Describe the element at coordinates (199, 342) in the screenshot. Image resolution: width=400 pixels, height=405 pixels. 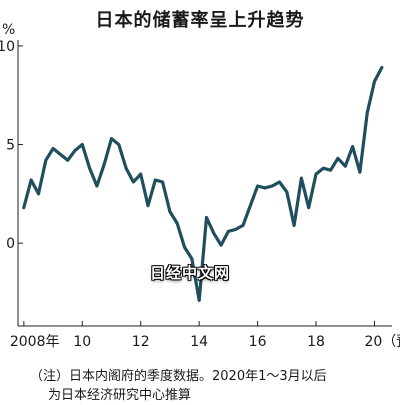
I see `x-tick-label-2014: 14` at that location.